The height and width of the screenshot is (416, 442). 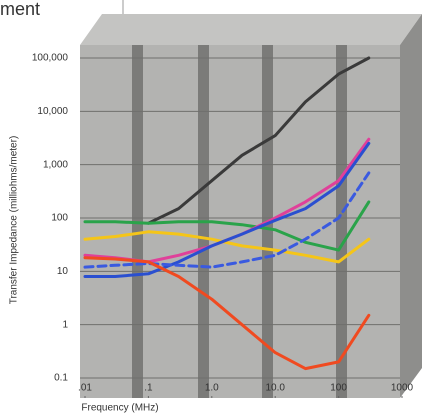 I want to click on y-tick-label: 1,000, so click(x=55, y=164).